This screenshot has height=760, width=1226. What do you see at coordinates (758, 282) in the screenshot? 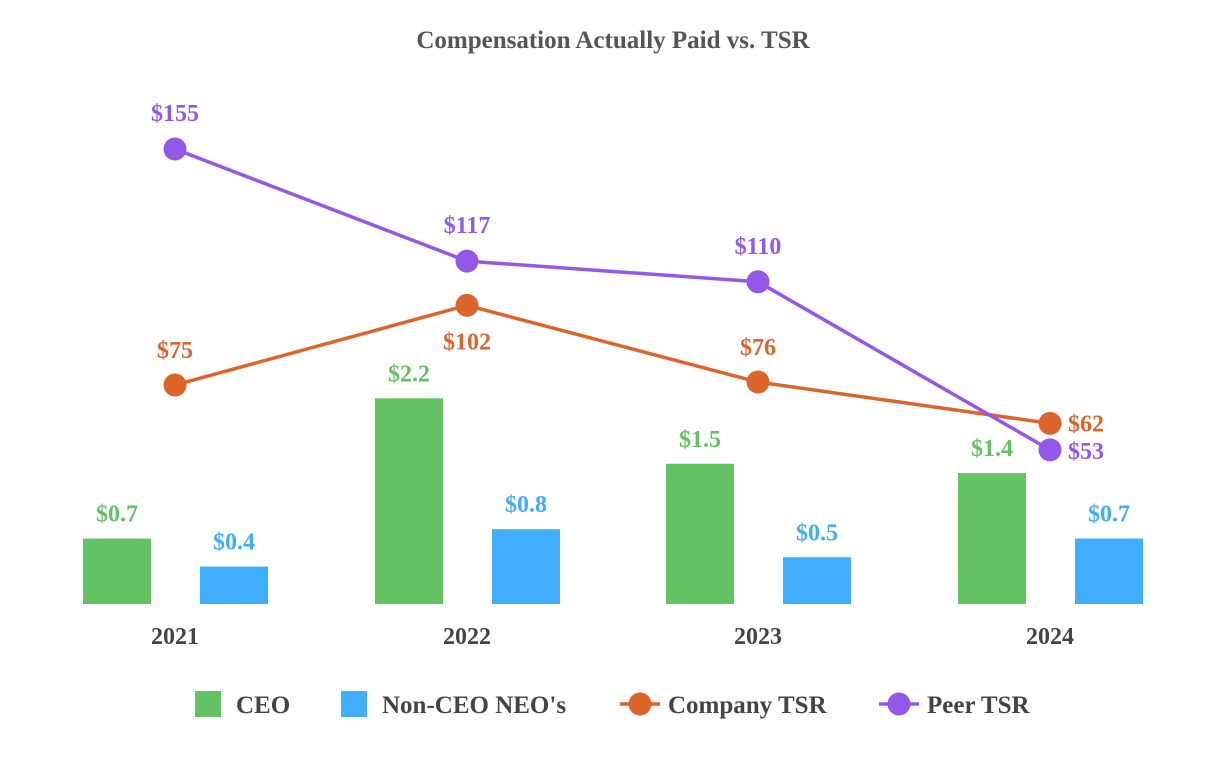
I see `point-peer-tsr-2023` at bounding box center [758, 282].